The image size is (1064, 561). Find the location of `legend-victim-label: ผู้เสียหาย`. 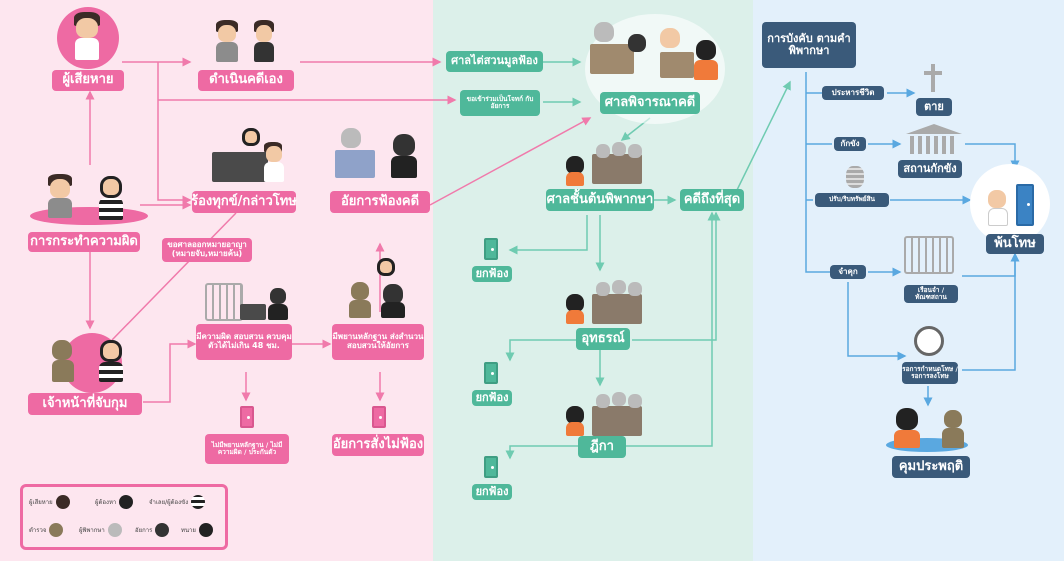

legend-victim-label: ผู้เสียหาย is located at coordinates (41, 502).